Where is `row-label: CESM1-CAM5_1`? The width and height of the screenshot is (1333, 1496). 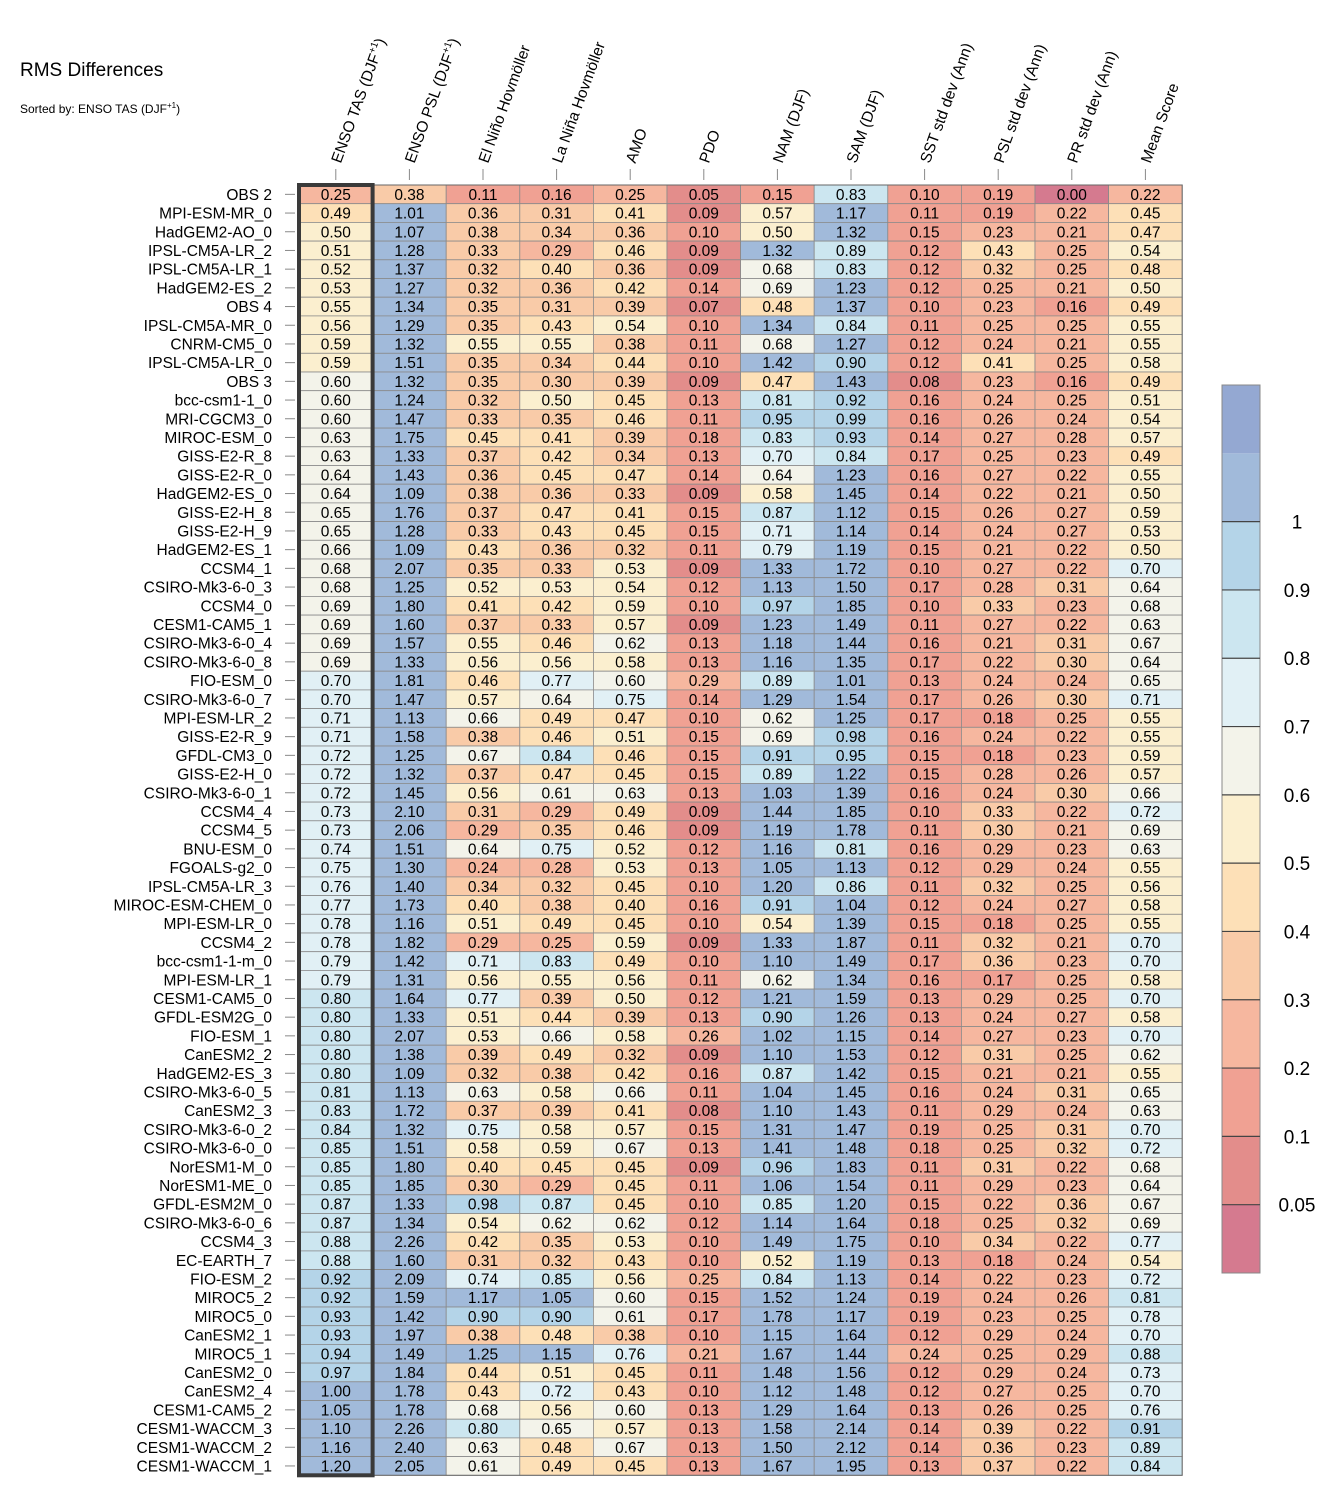
row-label: CESM1-CAM5_1 is located at coordinates (212, 625).